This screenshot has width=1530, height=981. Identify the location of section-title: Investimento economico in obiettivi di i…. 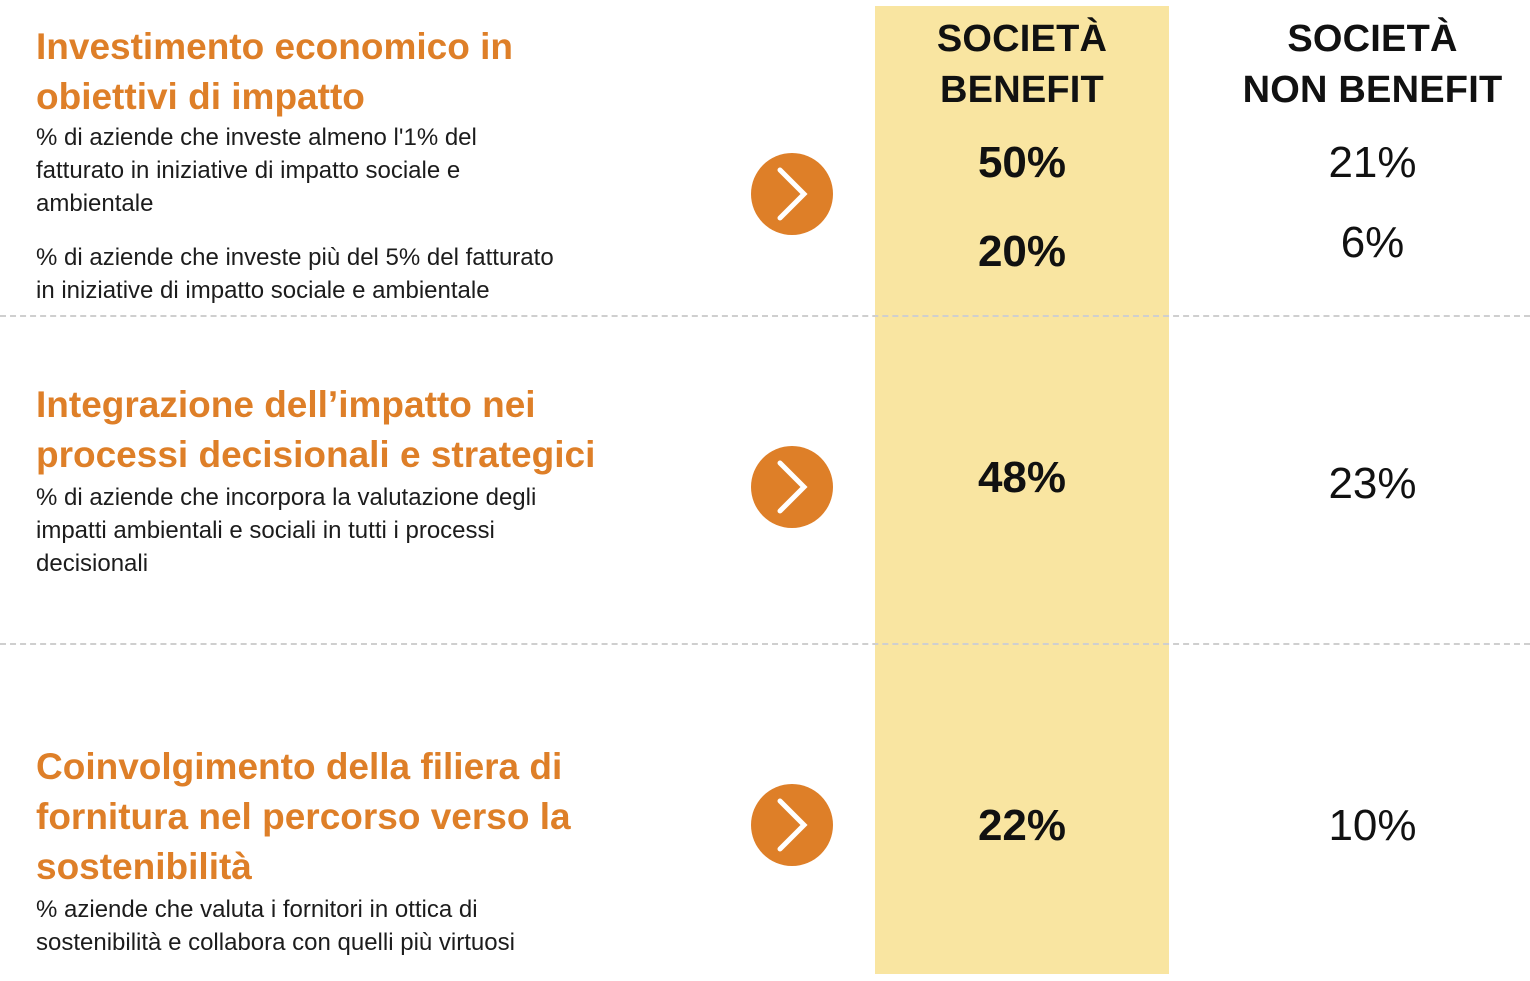
(274, 72).